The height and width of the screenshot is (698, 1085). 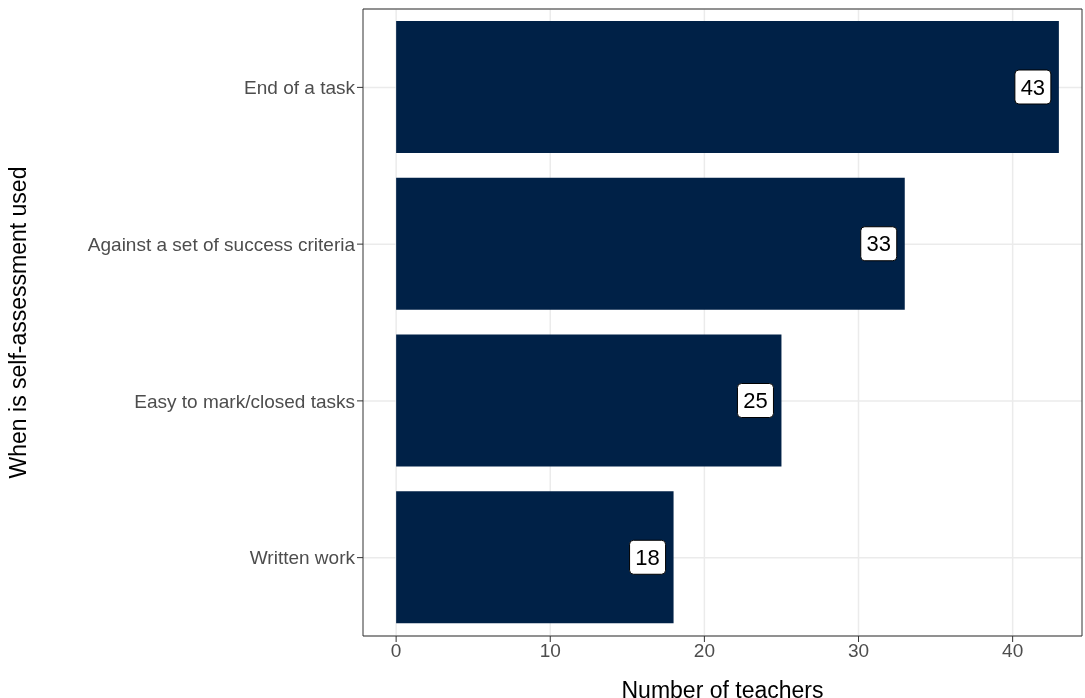 I want to click on y-tick-label: Against a set of success criteria, so click(x=221, y=244).